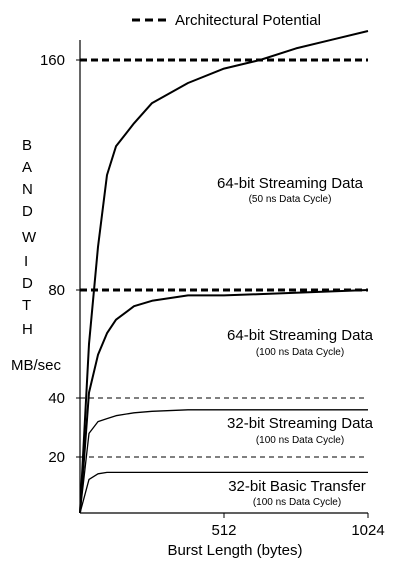 This screenshot has width=410, height=570. What do you see at coordinates (60, 259) in the screenshot?
I see `y-ticks: 20 40 80 160` at bounding box center [60, 259].